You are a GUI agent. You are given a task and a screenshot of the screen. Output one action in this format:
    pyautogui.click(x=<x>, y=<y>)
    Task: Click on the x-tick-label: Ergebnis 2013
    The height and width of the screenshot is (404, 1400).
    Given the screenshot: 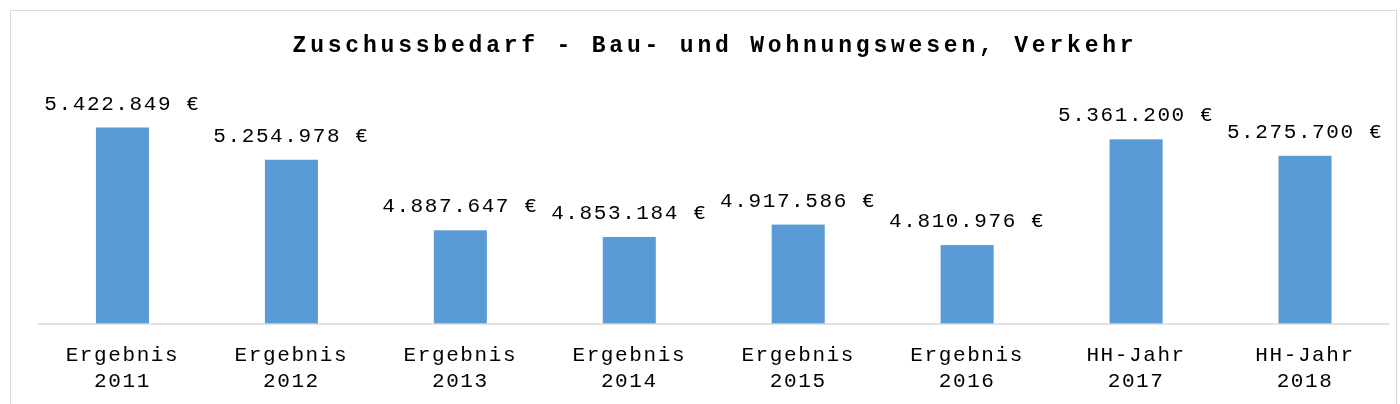 What is the action you would take?
    pyautogui.click(x=460, y=368)
    